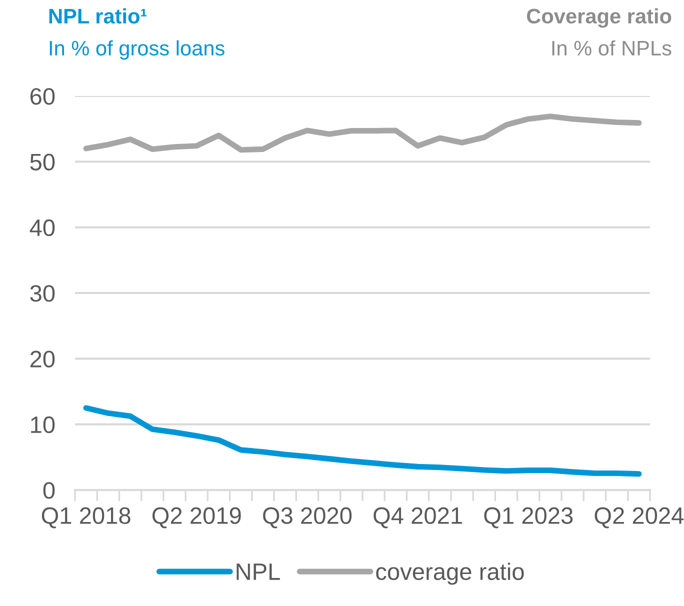 The width and height of the screenshot is (684, 606). Describe the element at coordinates (42, 359) in the screenshot. I see `y-tick-label: 20` at that location.